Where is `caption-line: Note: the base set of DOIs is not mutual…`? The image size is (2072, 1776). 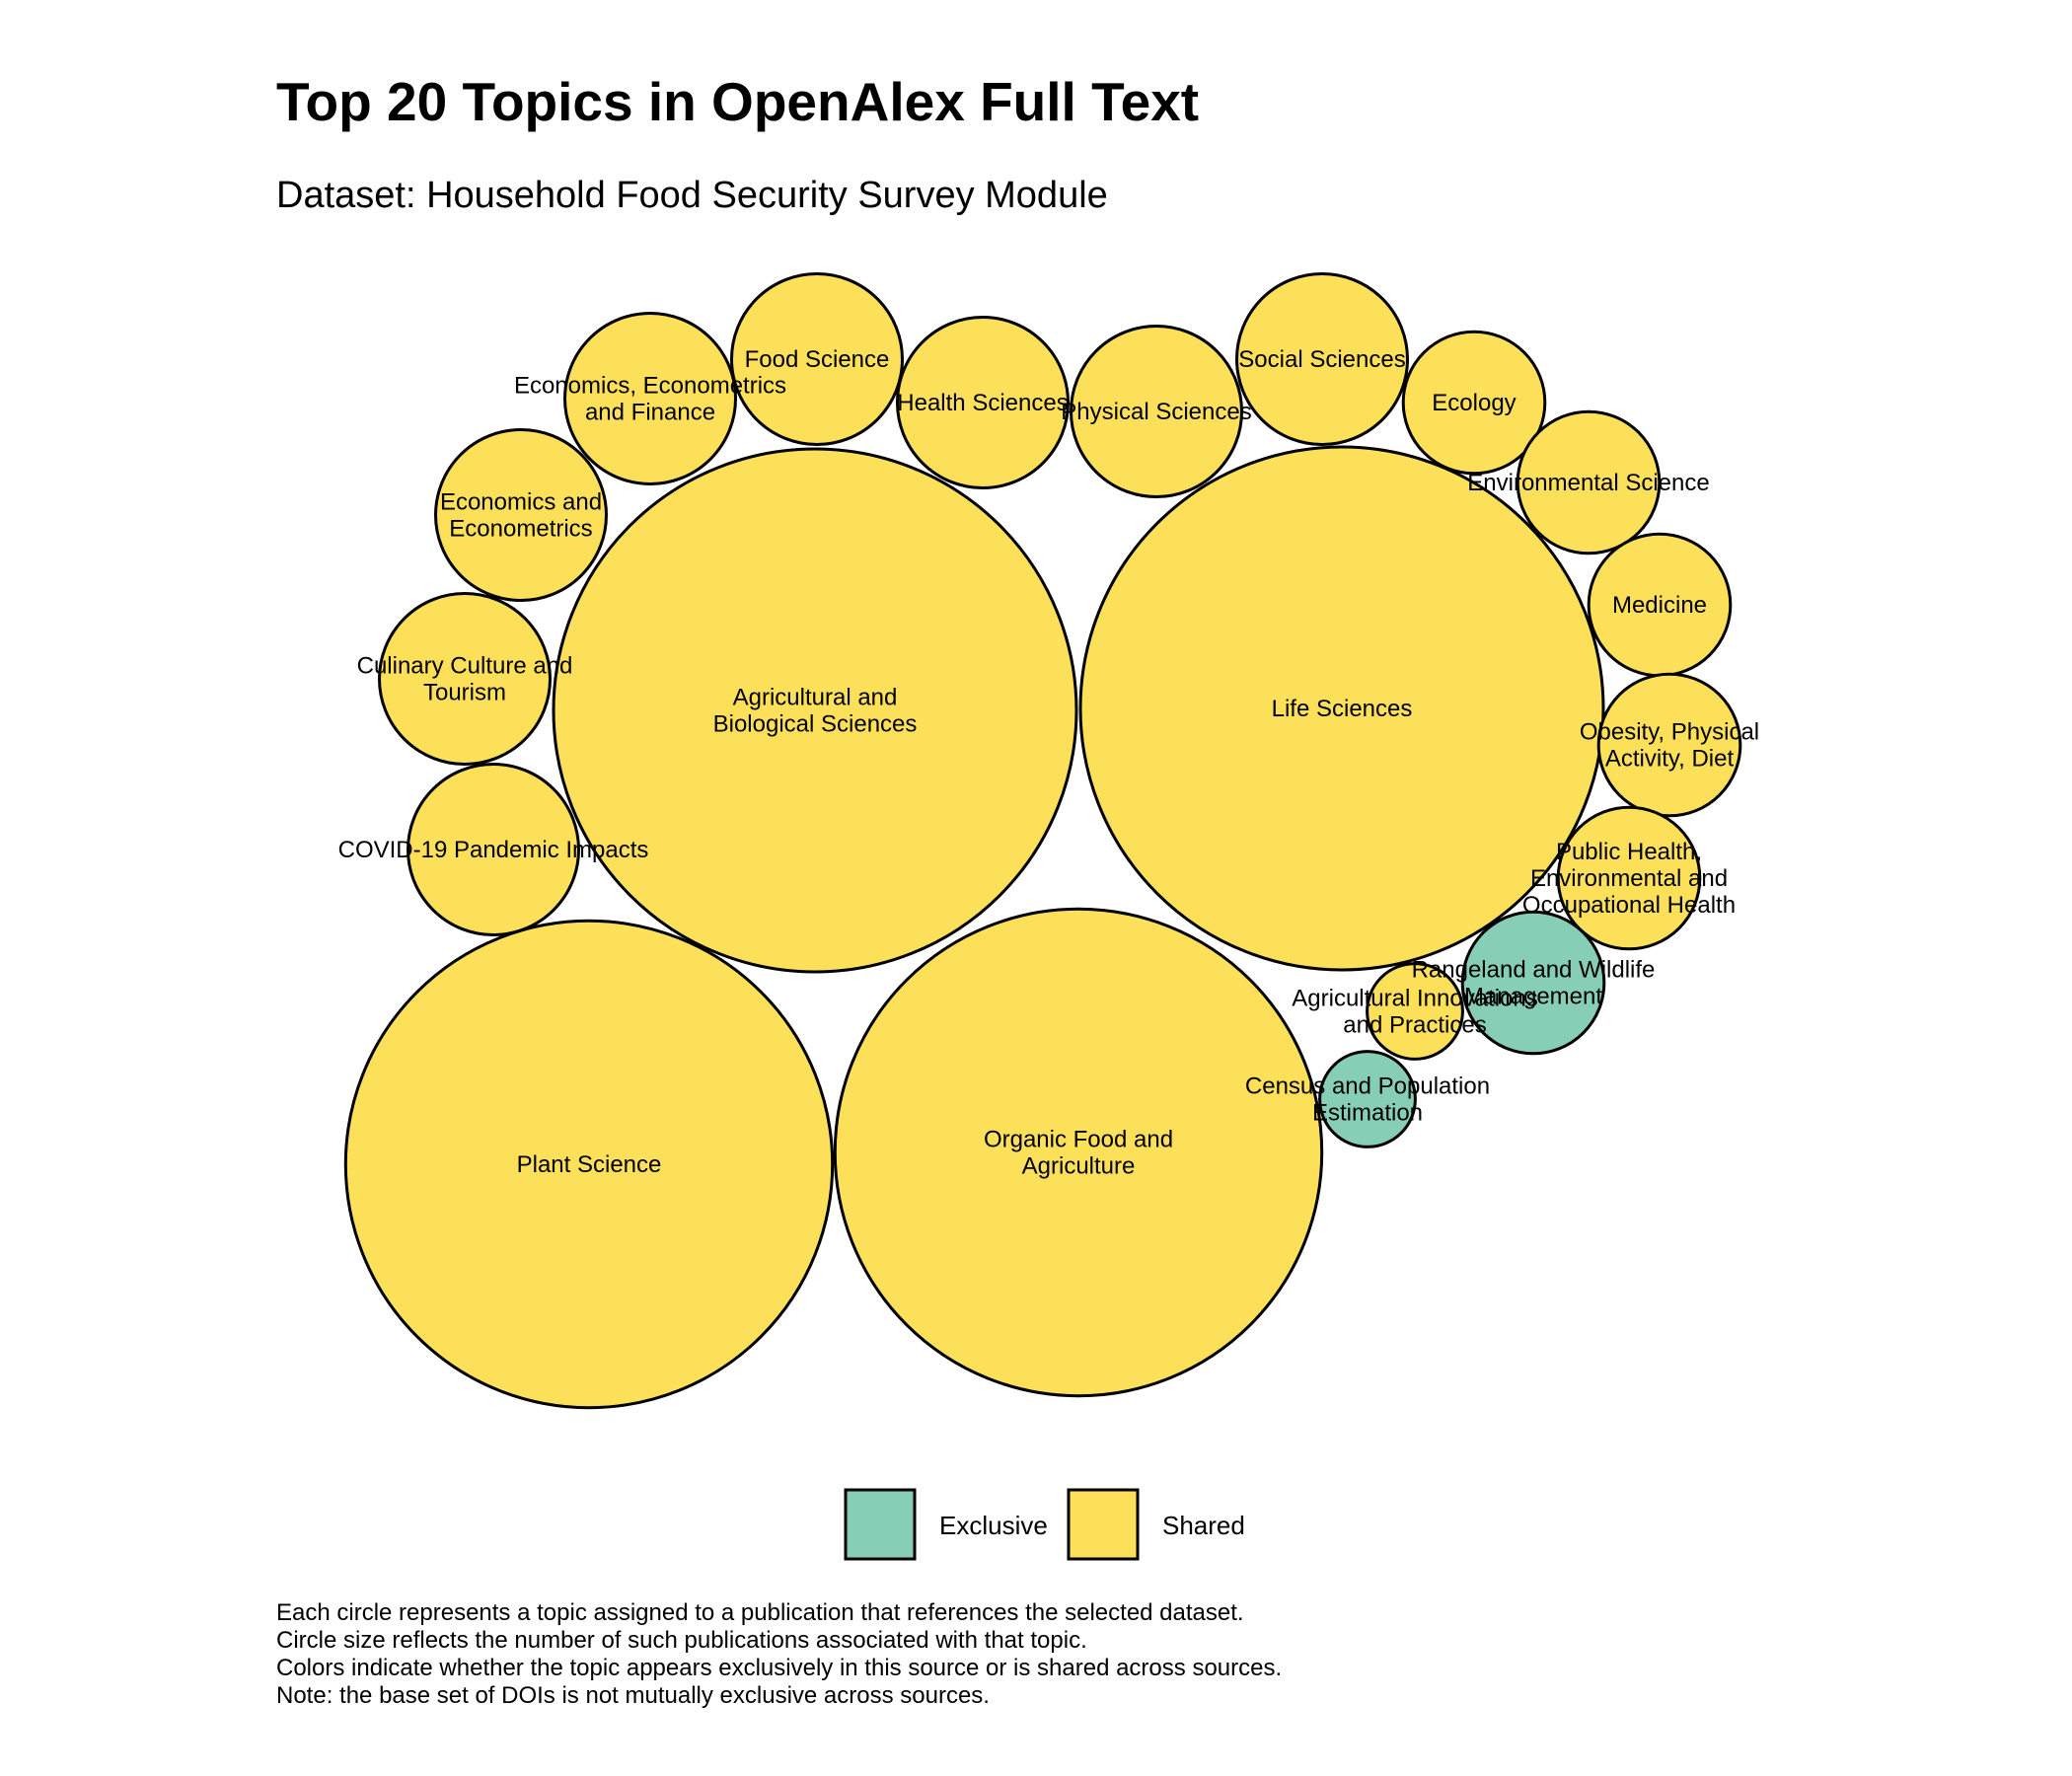 caption-line: Note: the base set of DOIs is not mutual… is located at coordinates (633, 1696).